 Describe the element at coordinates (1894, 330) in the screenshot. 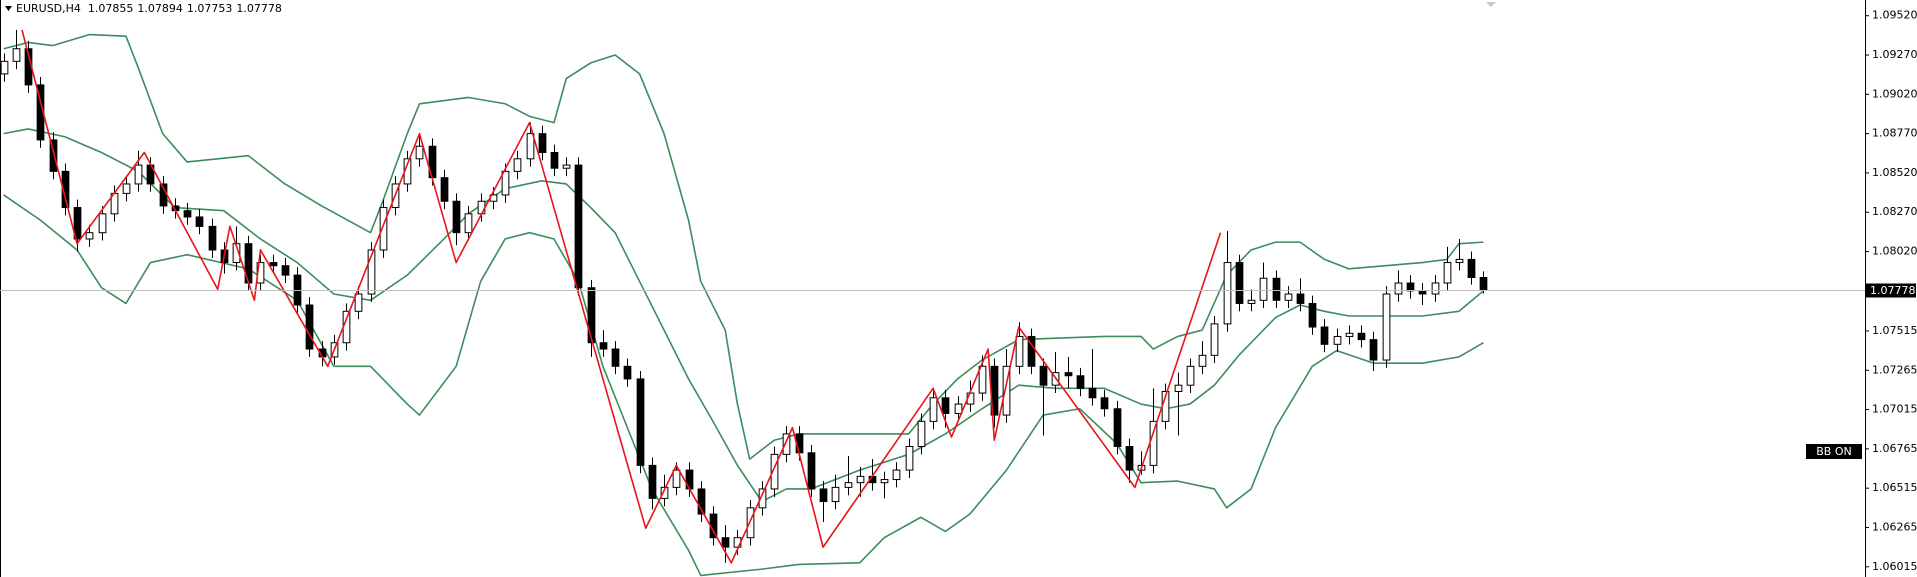

I see `y-tick-label: 1.07515` at that location.